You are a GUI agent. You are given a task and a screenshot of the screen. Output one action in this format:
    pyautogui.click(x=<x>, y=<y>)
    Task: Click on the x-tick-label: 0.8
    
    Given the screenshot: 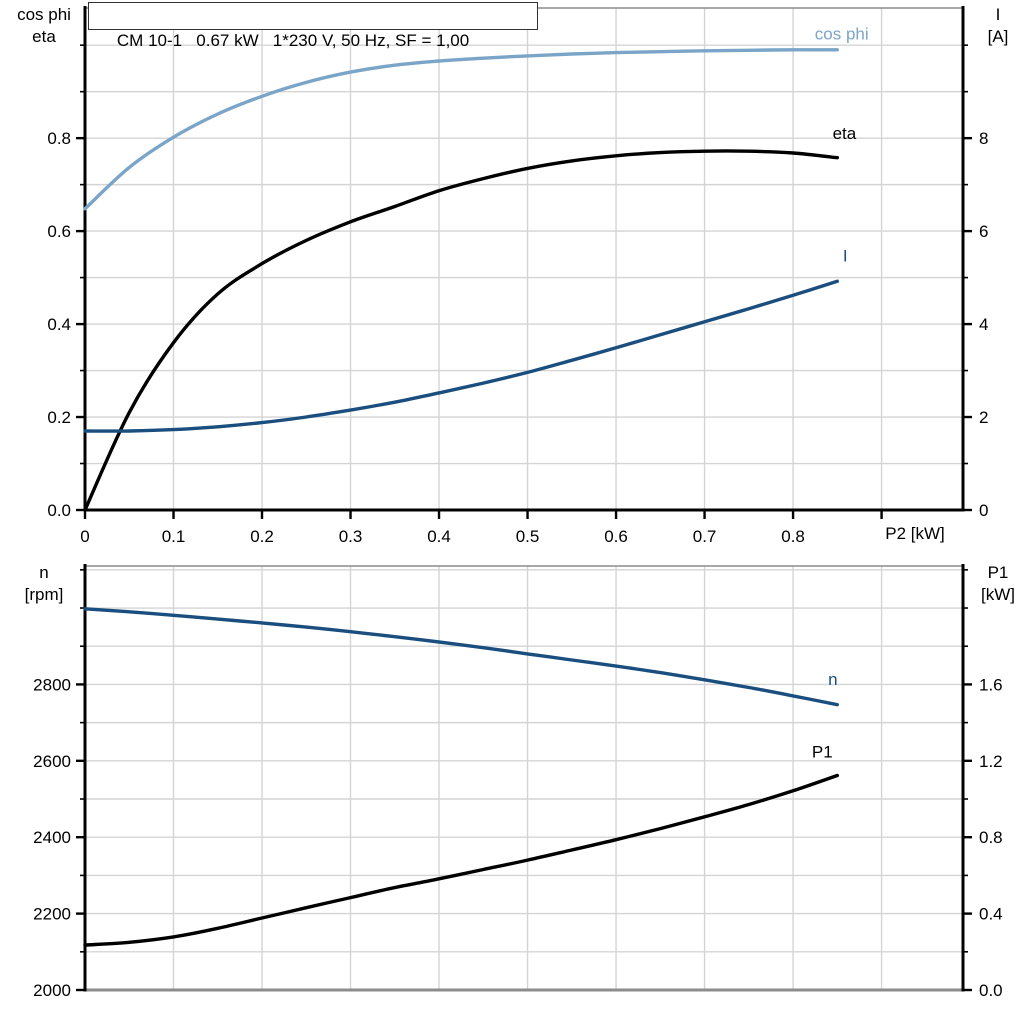 What is the action you would take?
    pyautogui.click(x=793, y=536)
    